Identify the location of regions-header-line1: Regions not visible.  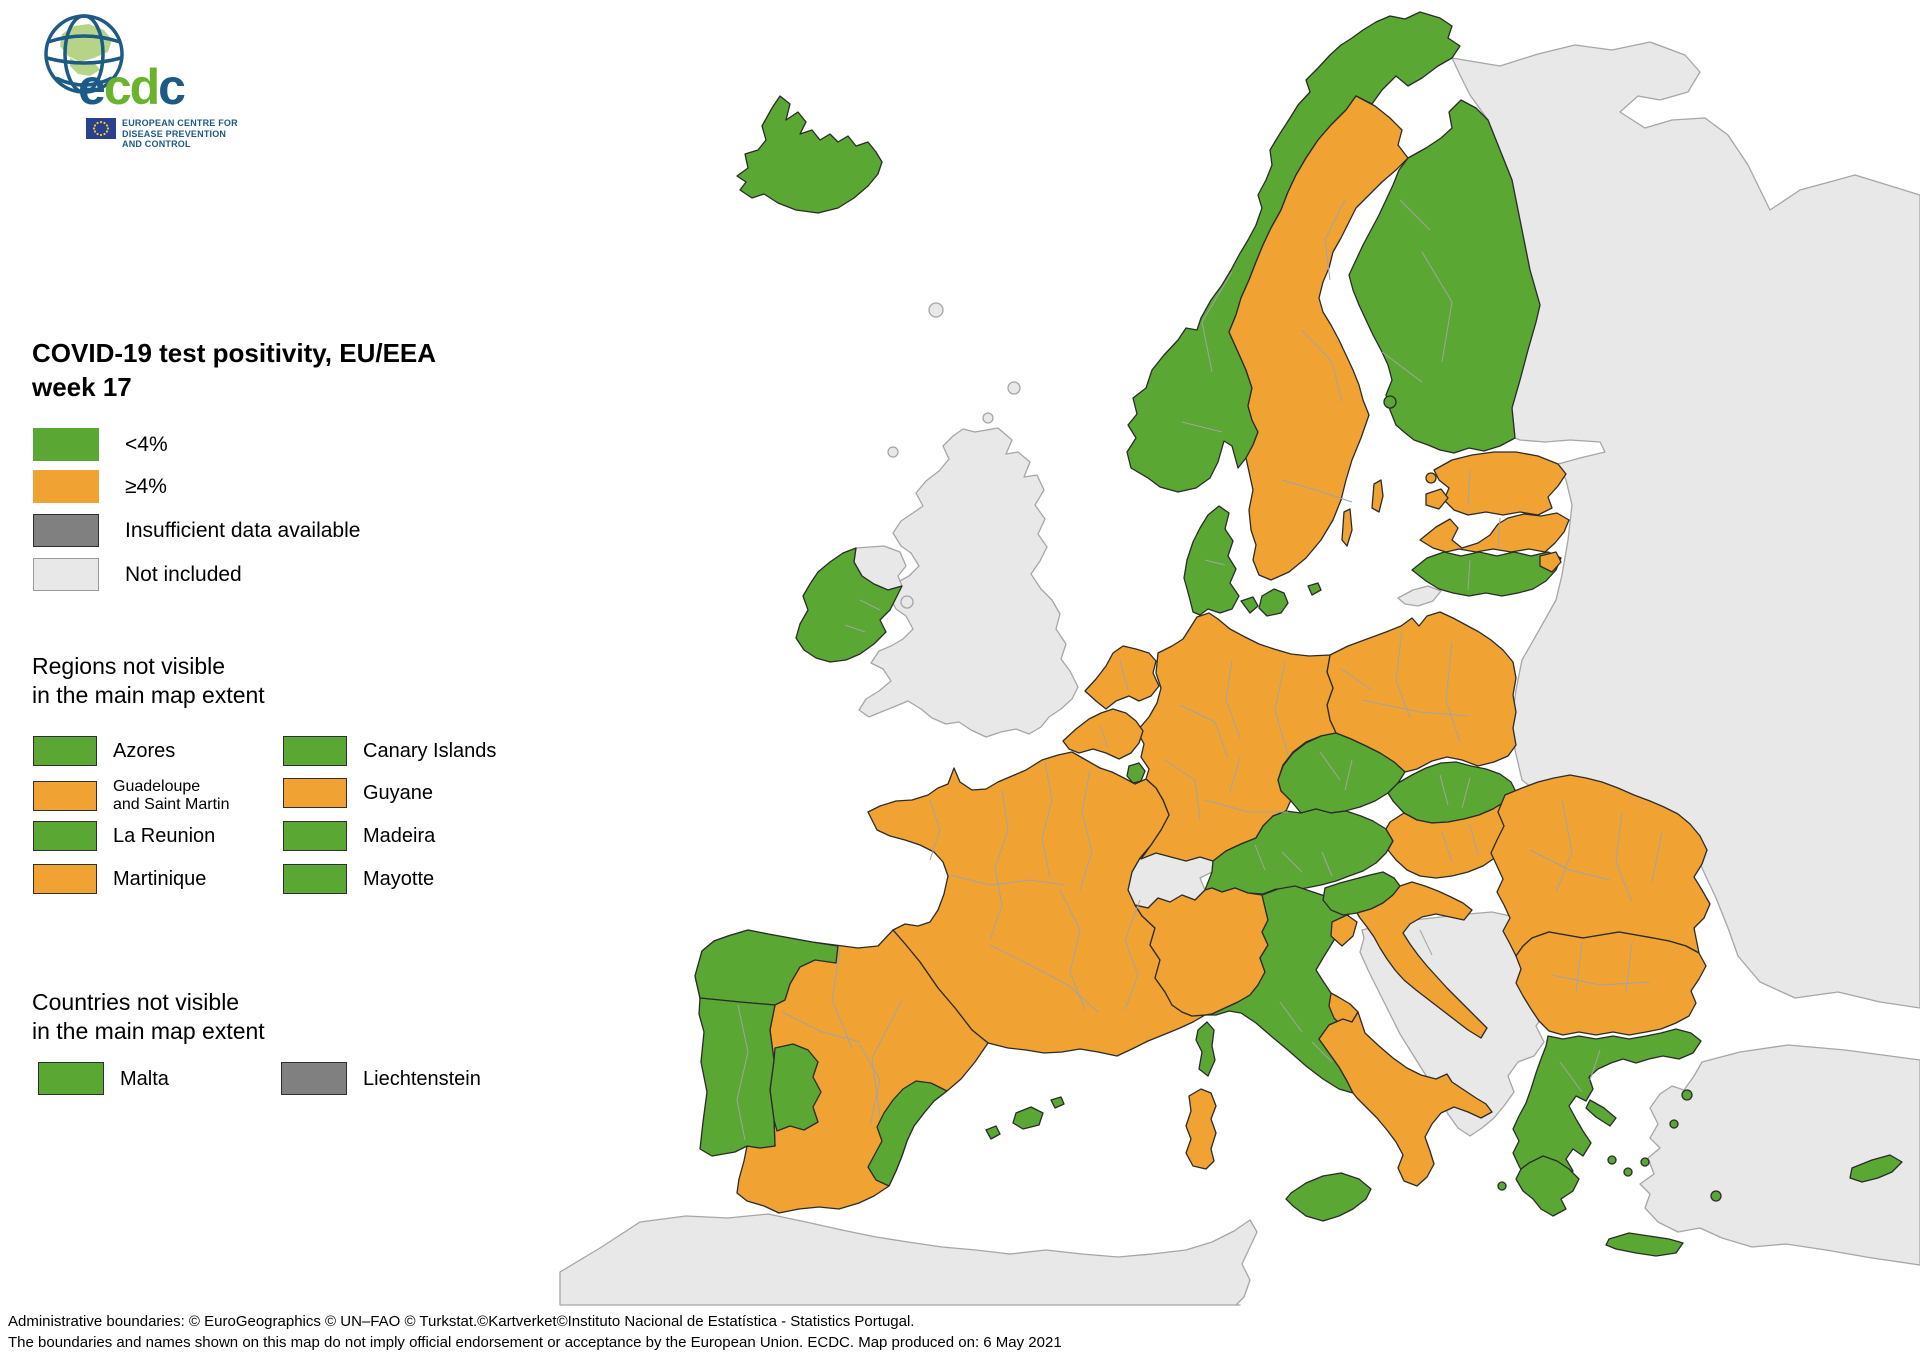
(129, 666).